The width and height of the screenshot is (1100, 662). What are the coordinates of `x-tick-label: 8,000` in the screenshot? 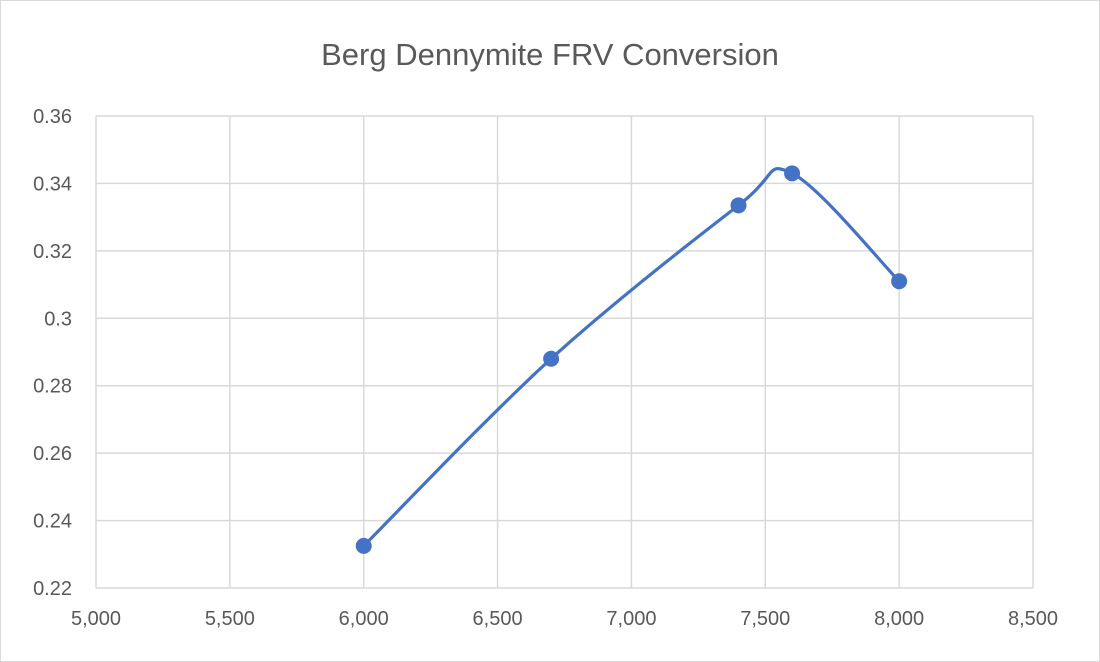 It's located at (899, 619).